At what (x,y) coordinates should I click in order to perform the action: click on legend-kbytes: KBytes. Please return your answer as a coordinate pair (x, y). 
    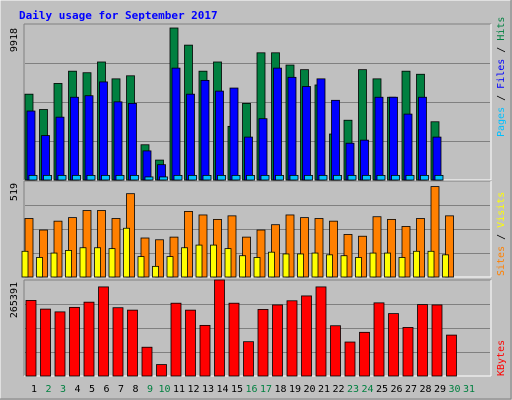
    Looking at the image, I should click on (501, 358).